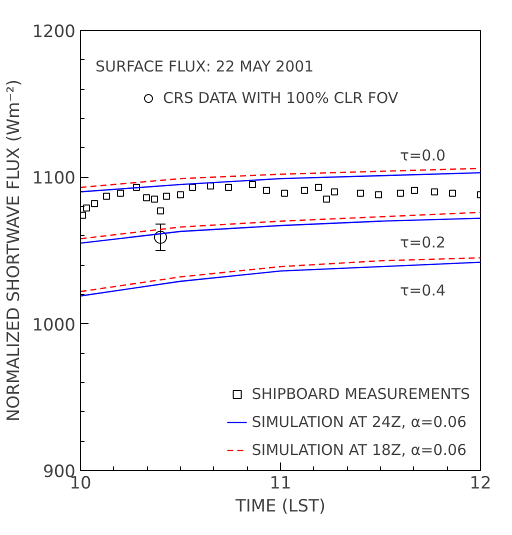 The image size is (512, 535). Describe the element at coordinates (280, 506) in the screenshot. I see `x-axis-title: TIME (LST)` at that location.